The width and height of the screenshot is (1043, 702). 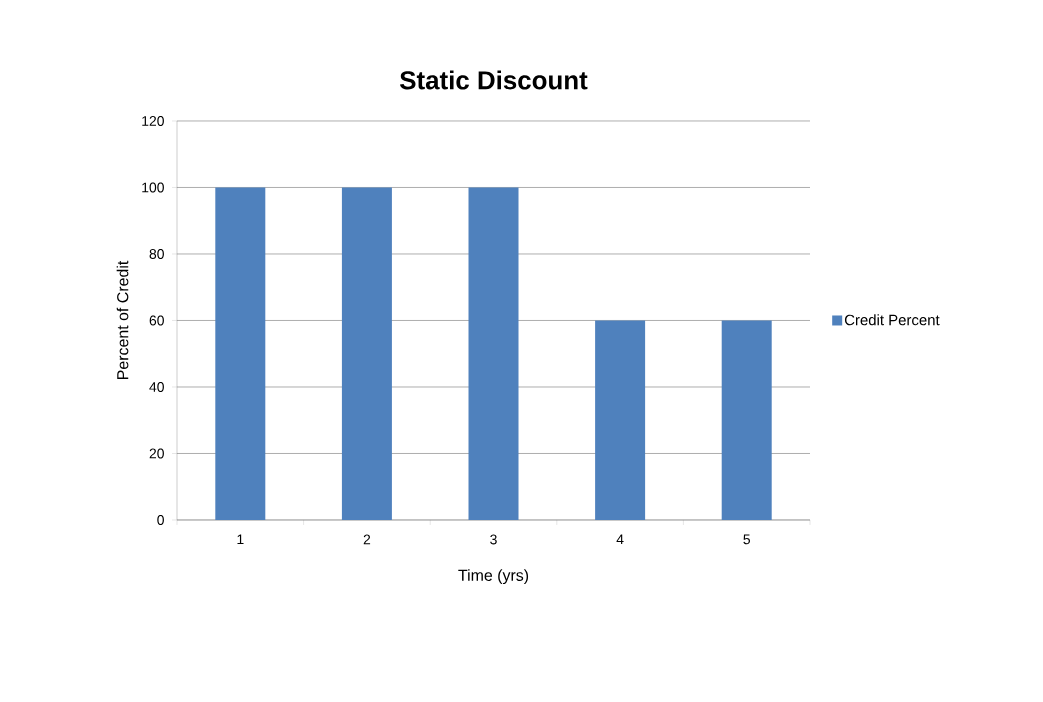 What do you see at coordinates (240, 539) in the screenshot?
I see `x-tick-label: 1` at bounding box center [240, 539].